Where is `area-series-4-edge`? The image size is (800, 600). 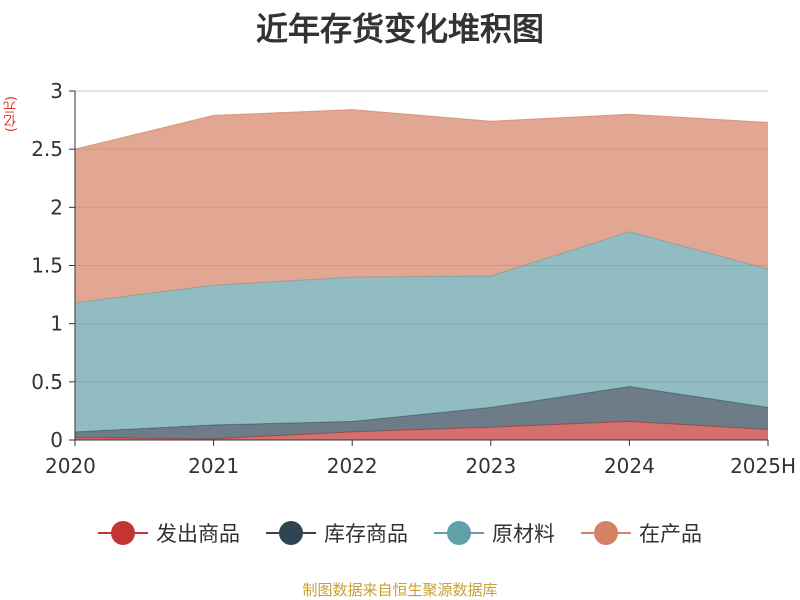
area-series-4-edge is located at coordinates (421, 129).